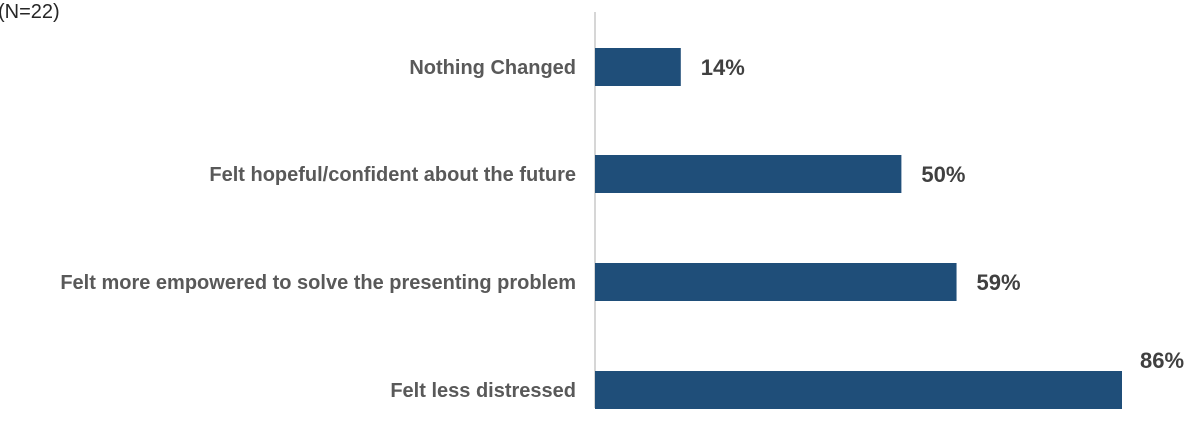  What do you see at coordinates (943, 174) in the screenshot?
I see `bar-value-label: 50%` at bounding box center [943, 174].